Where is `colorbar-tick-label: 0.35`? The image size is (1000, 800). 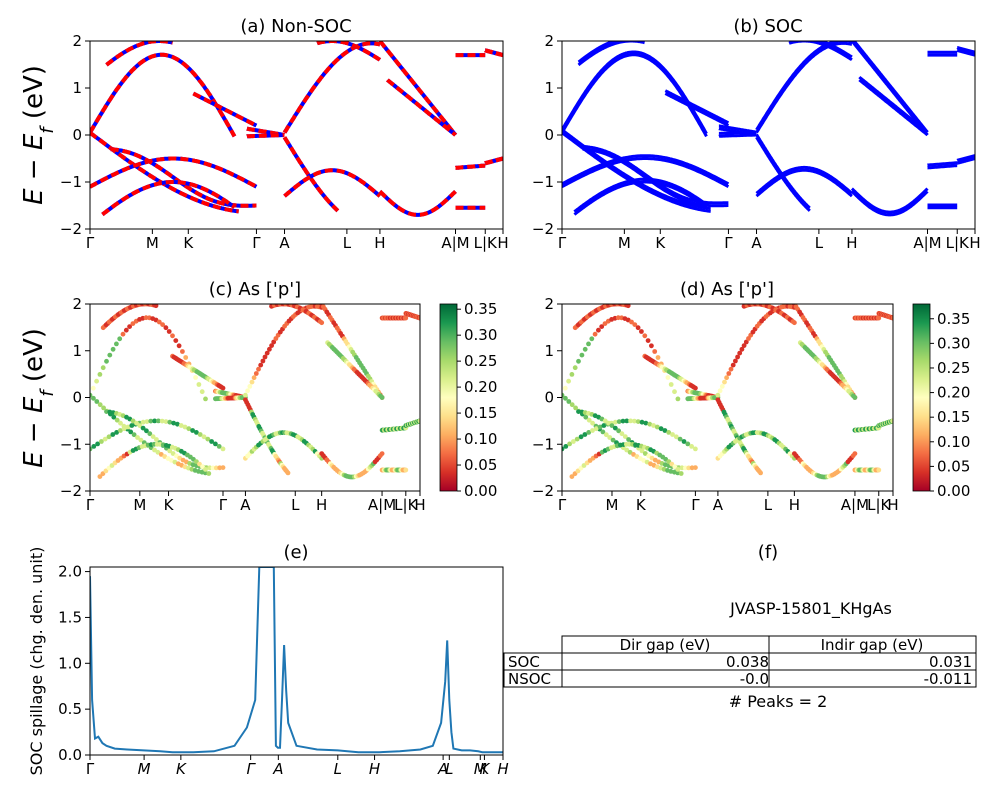 colorbar-tick-label: 0.35 is located at coordinates (480, 309).